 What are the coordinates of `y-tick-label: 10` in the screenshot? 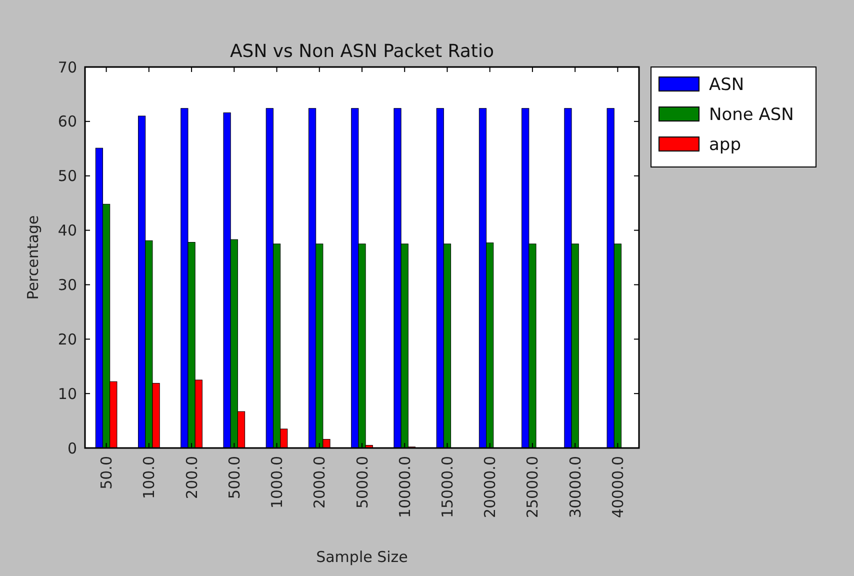 It's located at (67, 393).